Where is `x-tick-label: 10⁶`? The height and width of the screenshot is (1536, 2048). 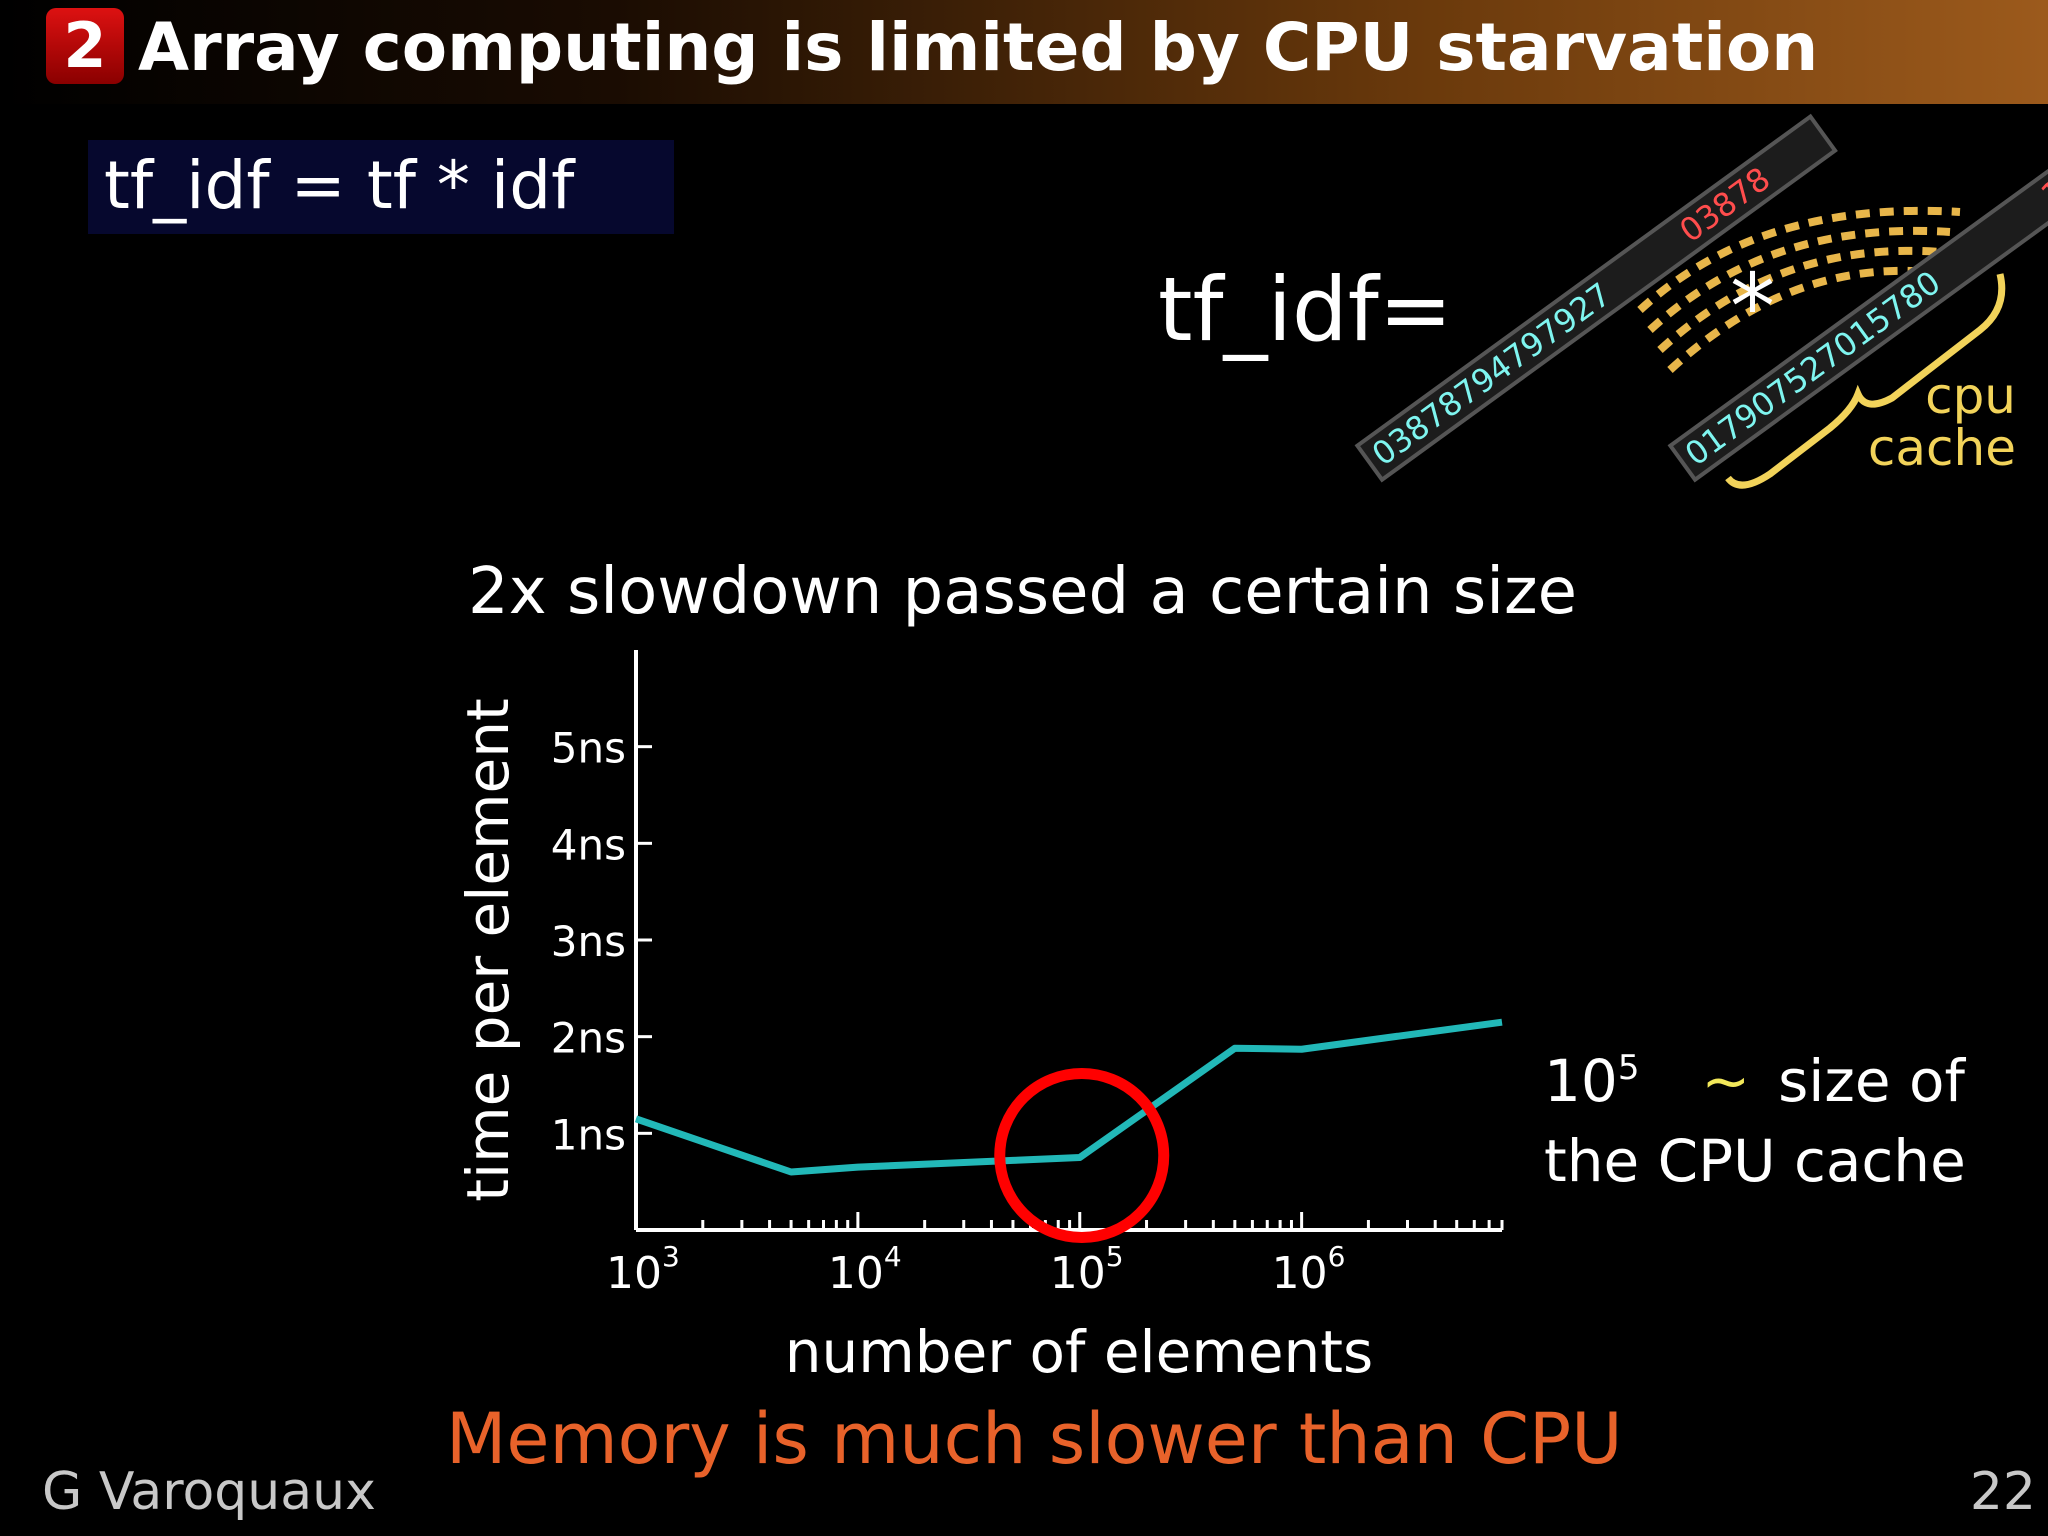
x-tick-label: 10⁶ is located at coordinates (1309, 1269).